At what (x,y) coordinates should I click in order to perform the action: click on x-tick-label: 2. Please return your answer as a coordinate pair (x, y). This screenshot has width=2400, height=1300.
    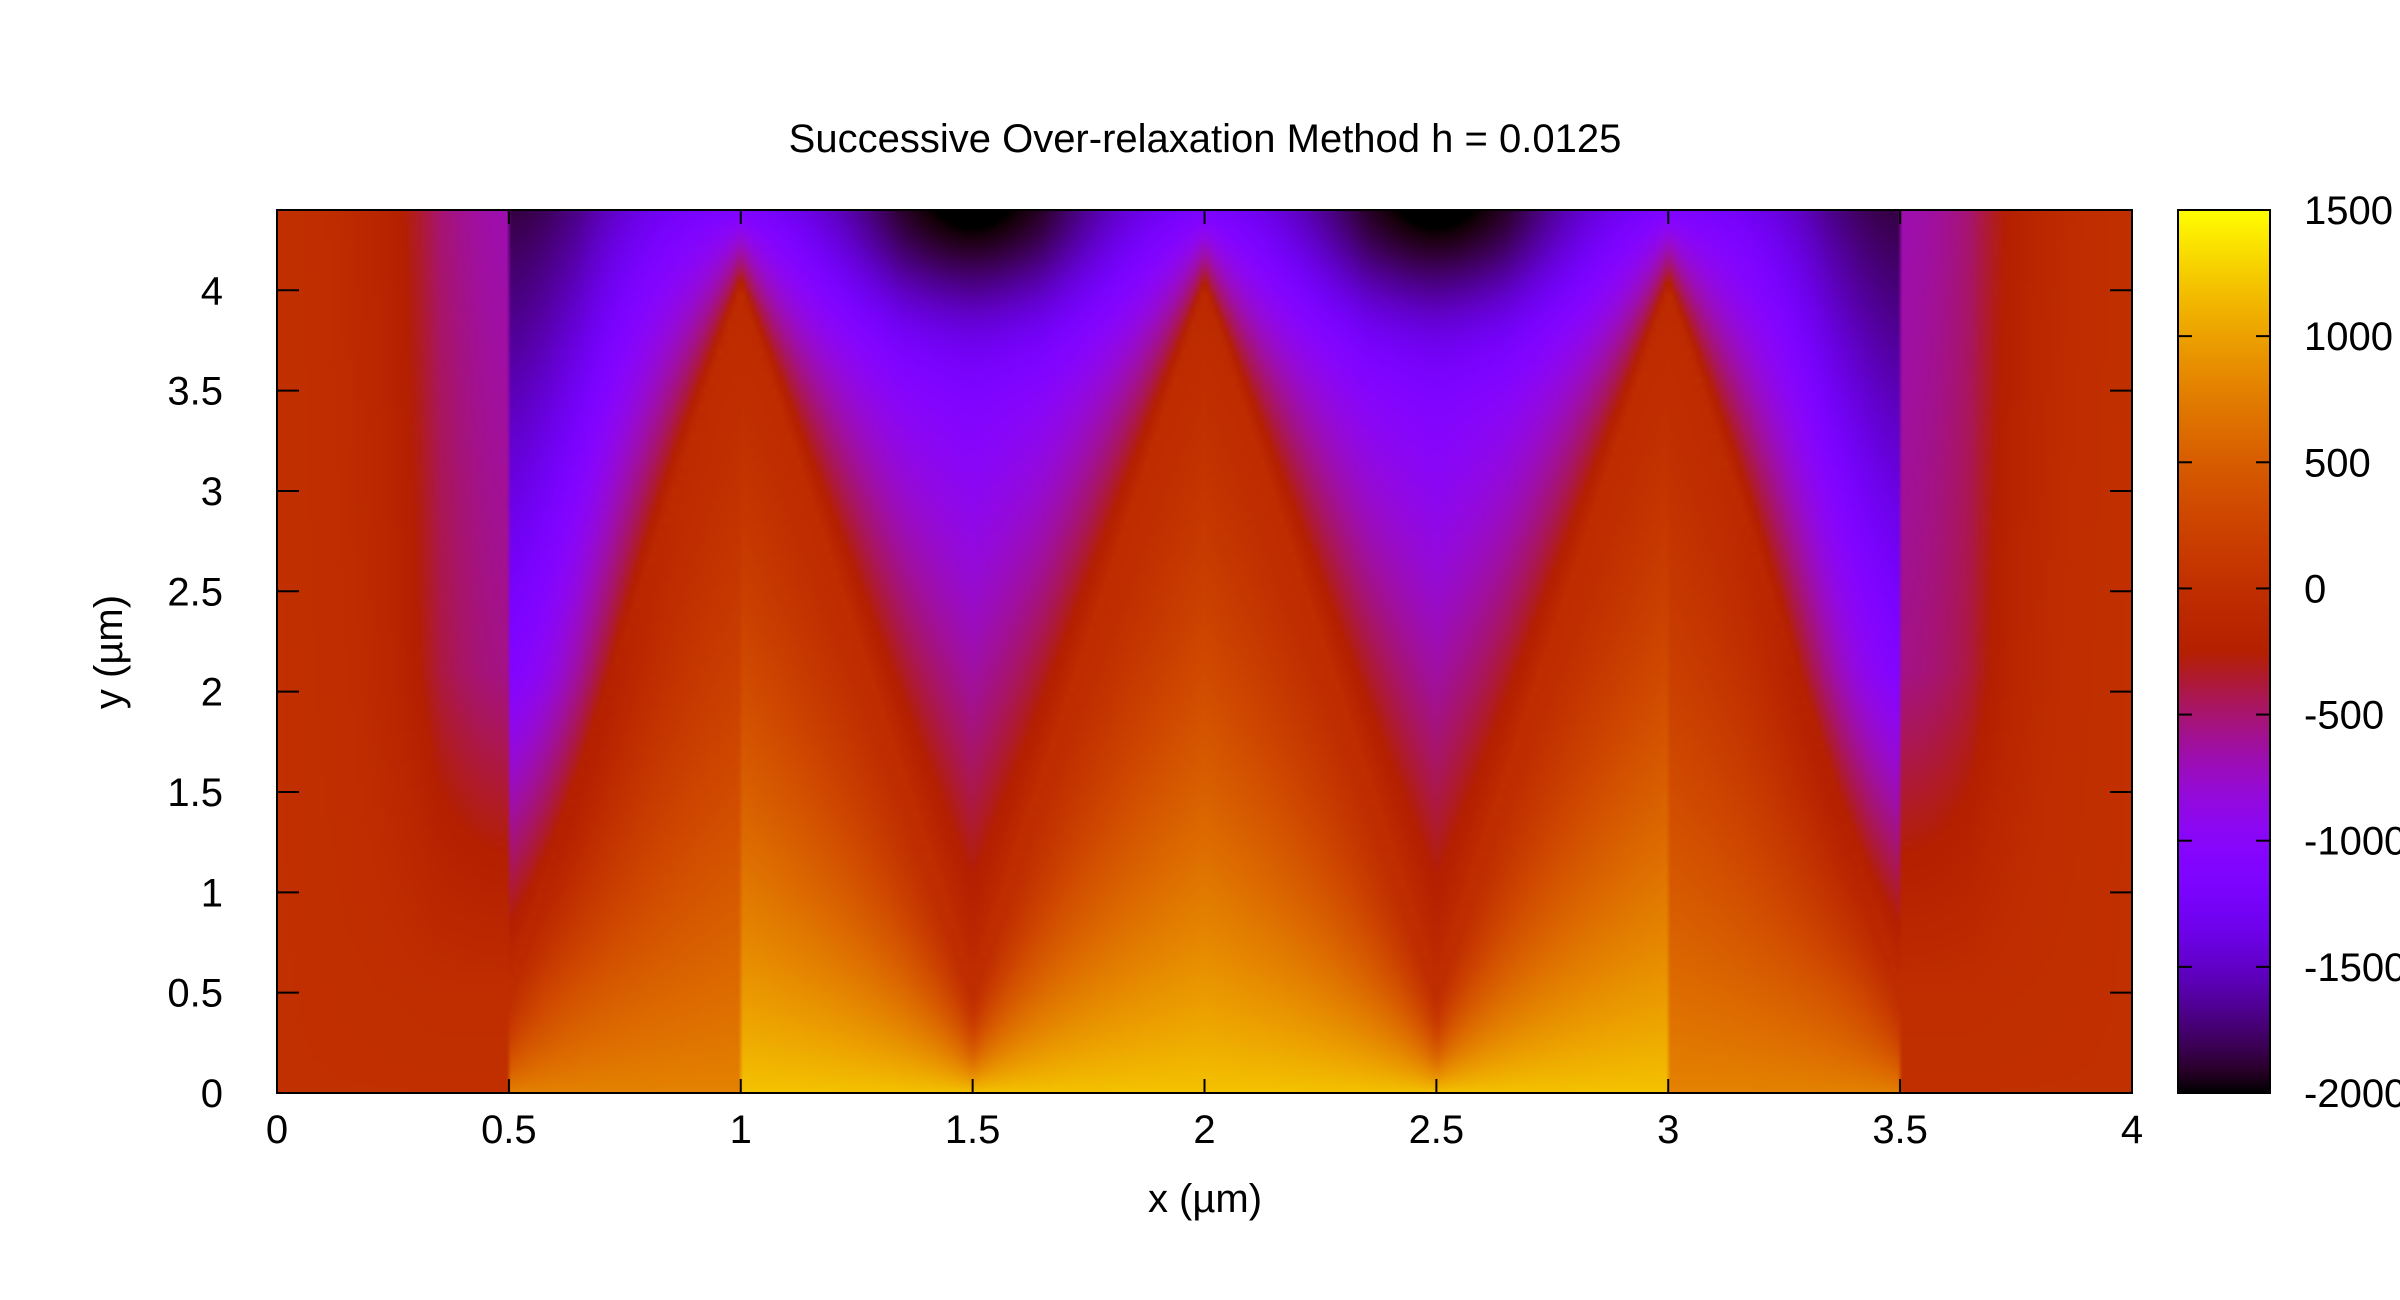
    Looking at the image, I should click on (1204, 1130).